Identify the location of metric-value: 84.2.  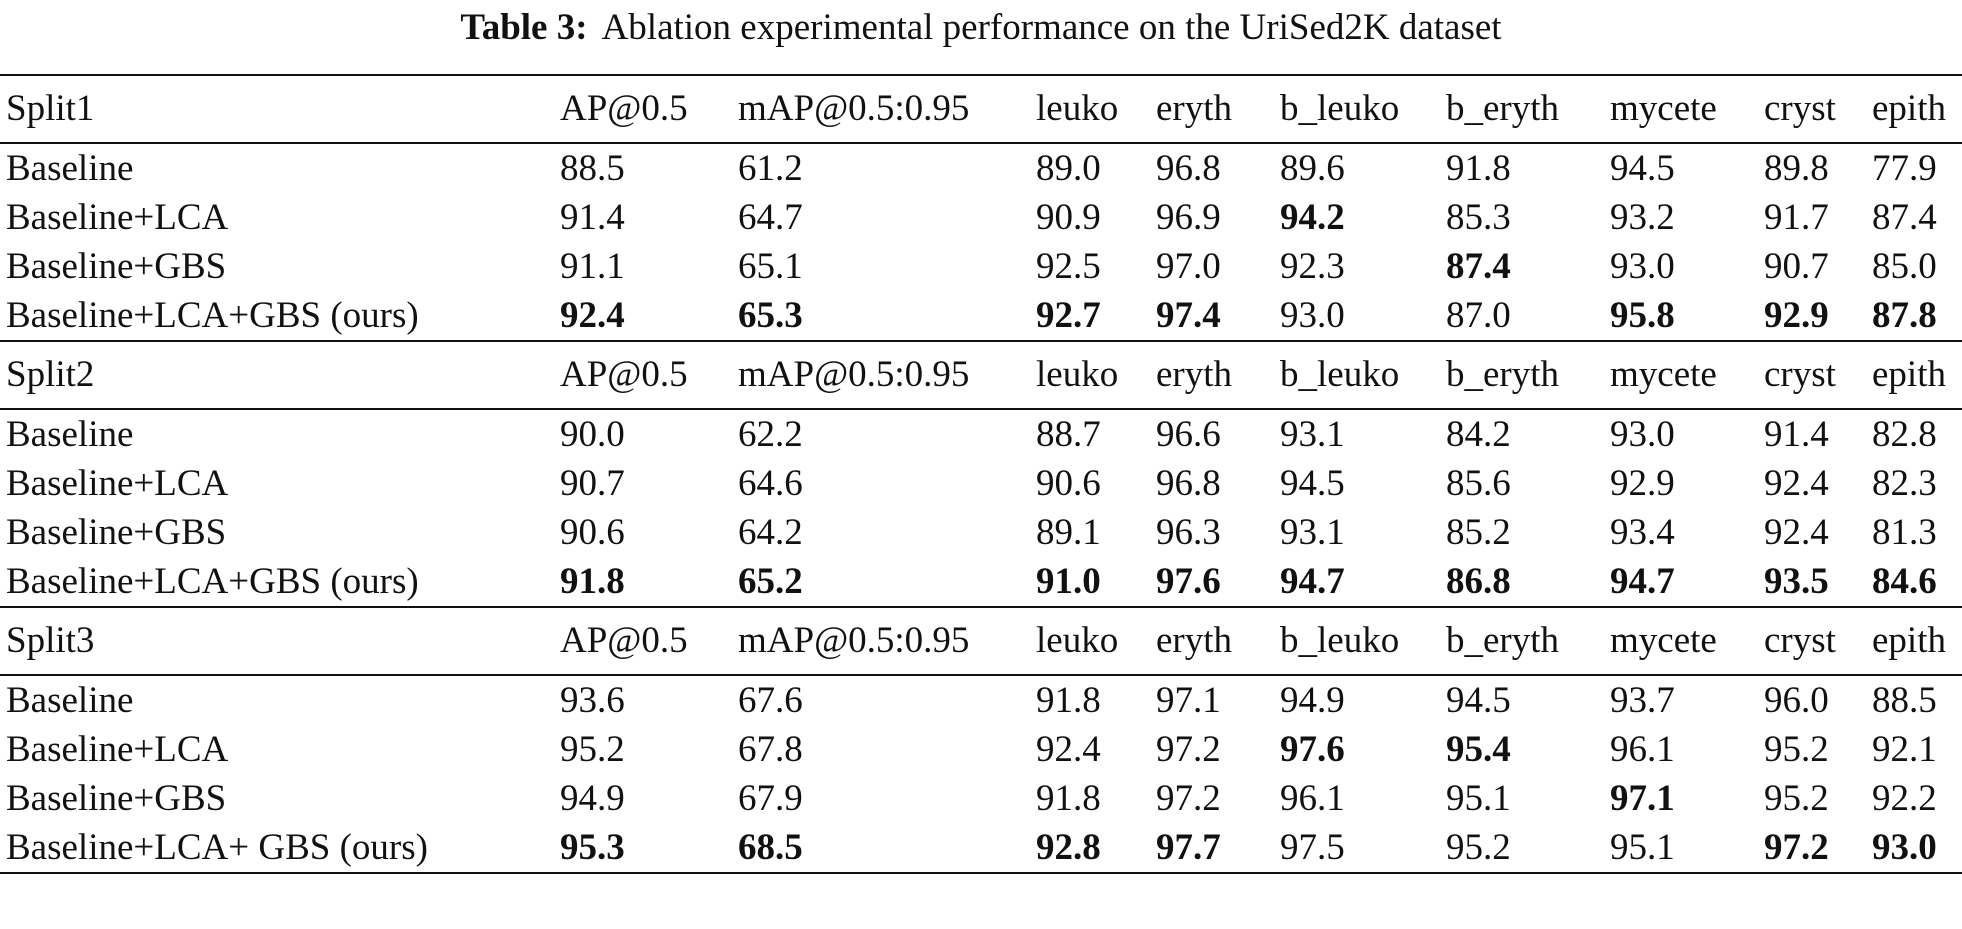
(1478, 434).